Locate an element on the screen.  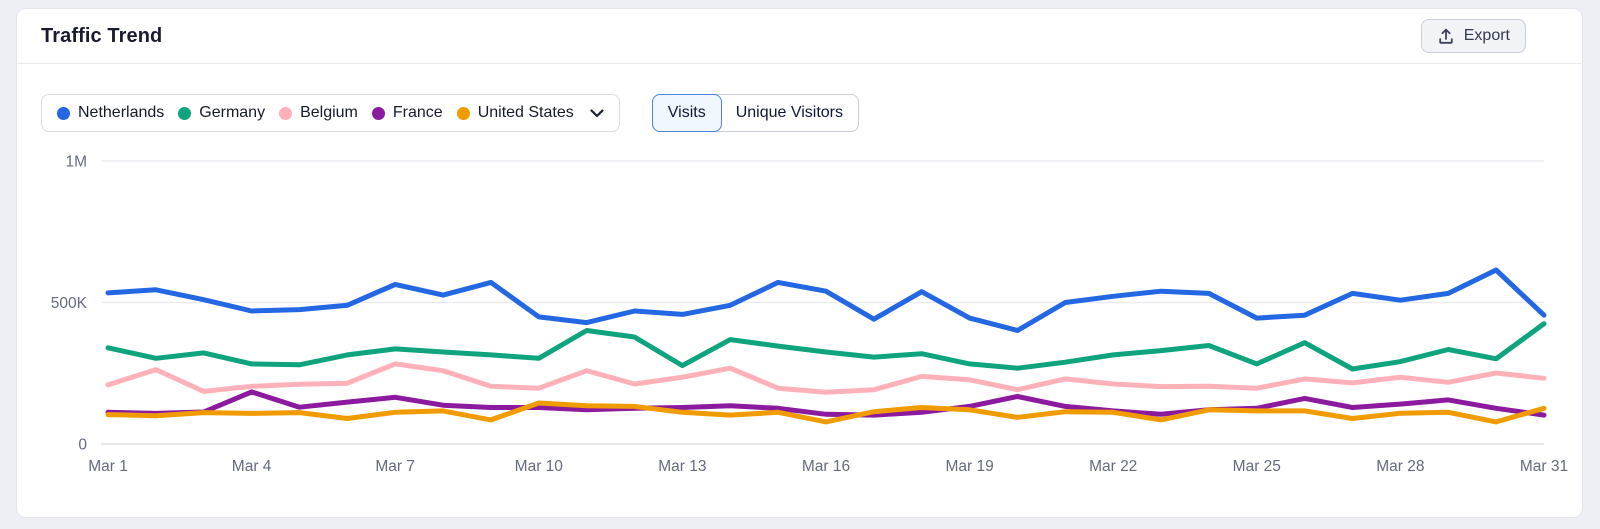
export-button-label: Export is located at coordinates (1486, 35).